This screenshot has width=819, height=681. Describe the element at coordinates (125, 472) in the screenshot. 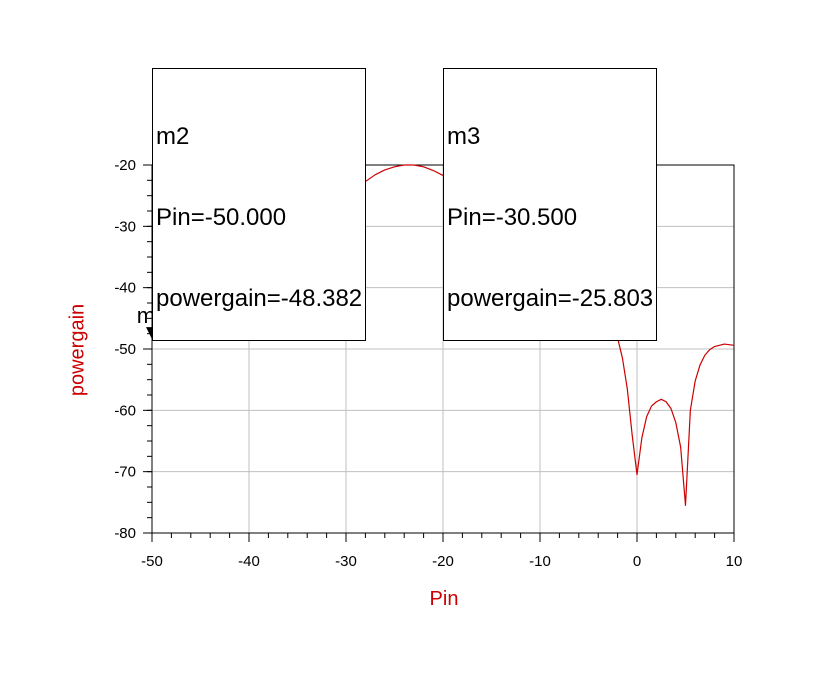

I see `y-tick-label: -70` at that location.